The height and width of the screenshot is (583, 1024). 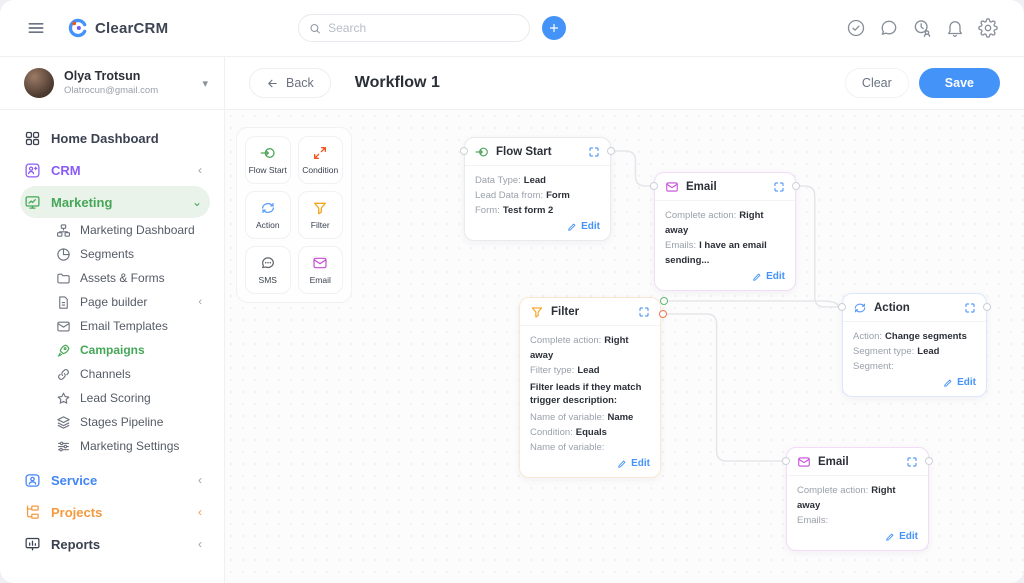 What do you see at coordinates (268, 215) in the screenshot?
I see `palette-tile-action: Action` at bounding box center [268, 215].